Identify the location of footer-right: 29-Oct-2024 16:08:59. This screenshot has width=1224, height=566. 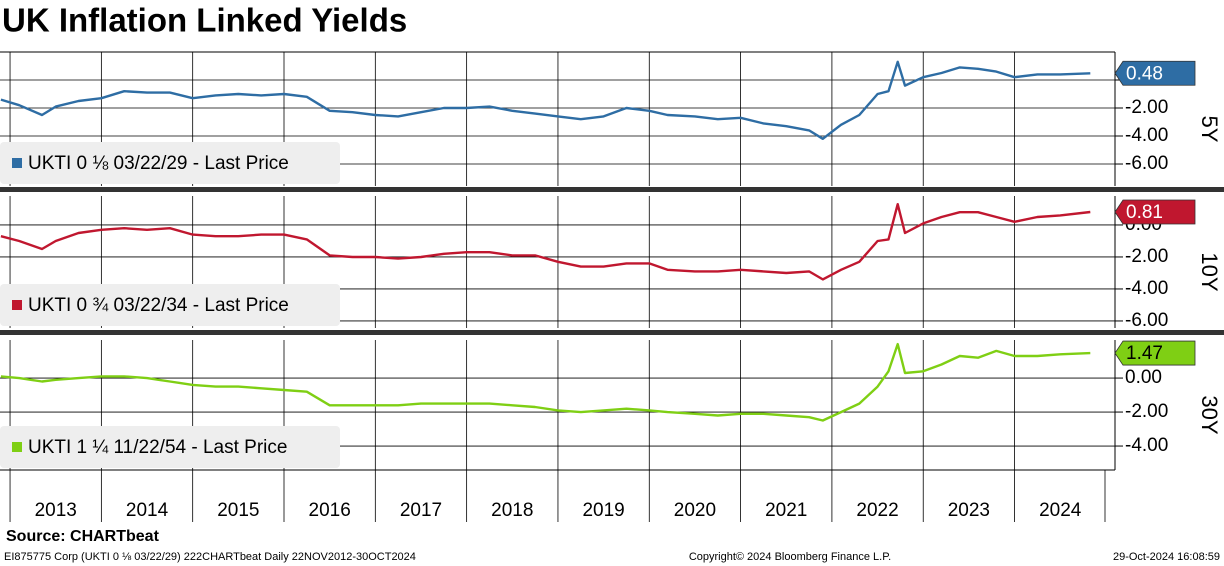
(1166, 557).